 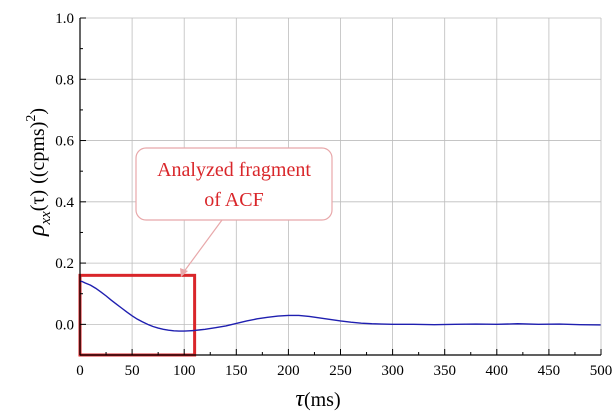 I want to click on y-axis-close: ), so click(x=38, y=111).